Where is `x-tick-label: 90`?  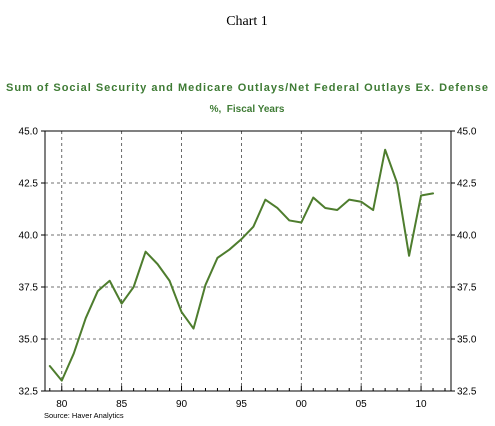 x-tick-label: 90 is located at coordinates (182, 404).